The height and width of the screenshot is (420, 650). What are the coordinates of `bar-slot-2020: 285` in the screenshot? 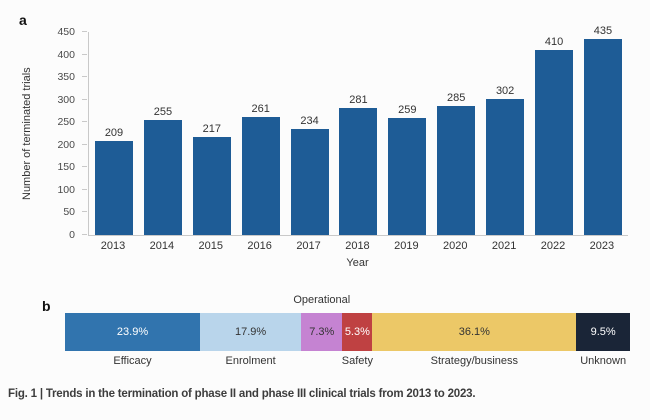 It's located at (456, 163).